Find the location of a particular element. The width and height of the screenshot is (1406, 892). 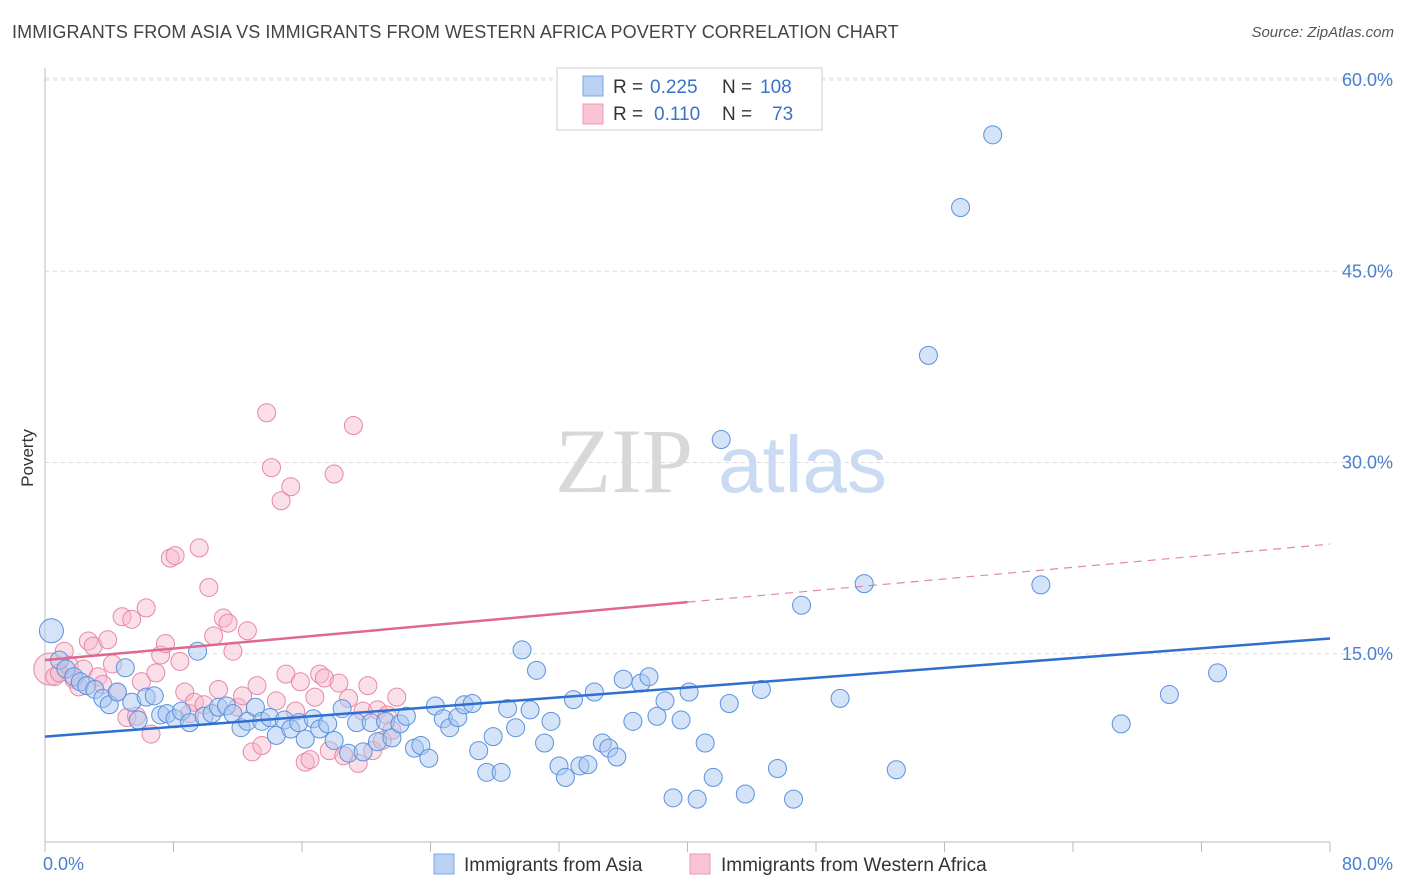

x-tick-label: 0.0% is located at coordinates (63, 864).